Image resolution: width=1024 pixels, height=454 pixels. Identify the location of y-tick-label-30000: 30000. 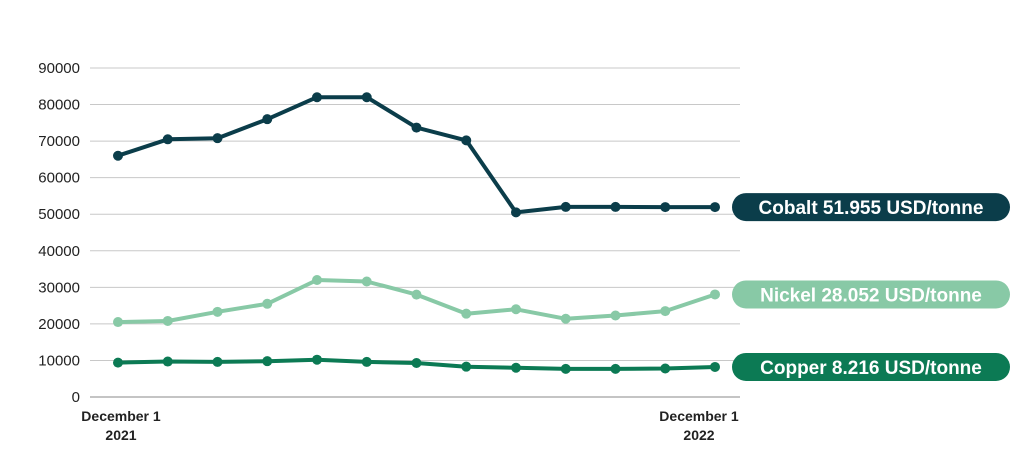
(59, 287).